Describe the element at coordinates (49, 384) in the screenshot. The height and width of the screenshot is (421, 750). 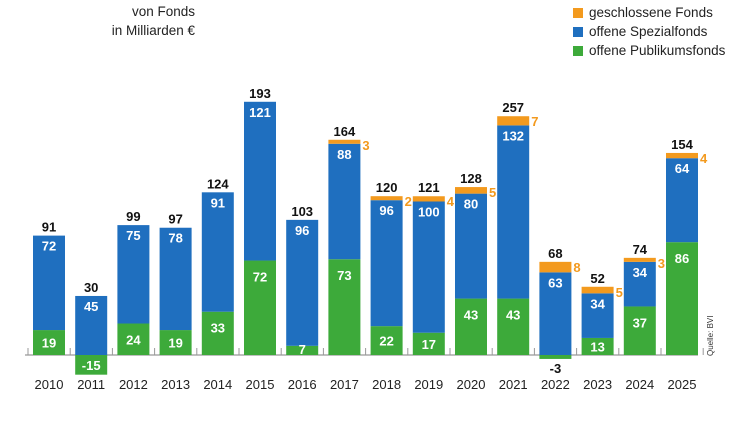
I see `x-tick-label: 2010` at that location.